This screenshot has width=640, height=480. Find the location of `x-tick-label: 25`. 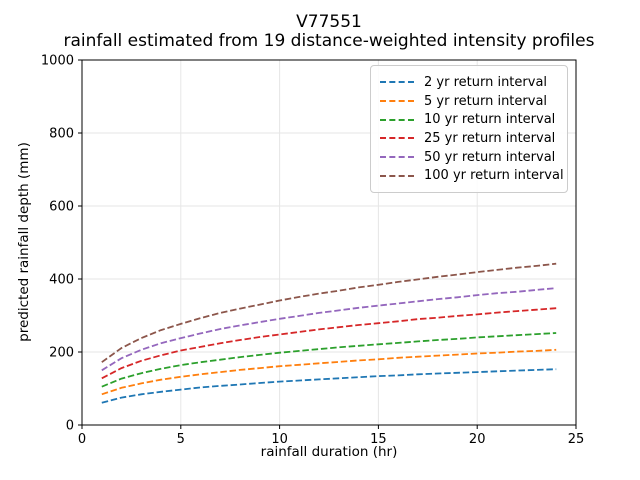

x-tick-label: 25 is located at coordinates (576, 439).